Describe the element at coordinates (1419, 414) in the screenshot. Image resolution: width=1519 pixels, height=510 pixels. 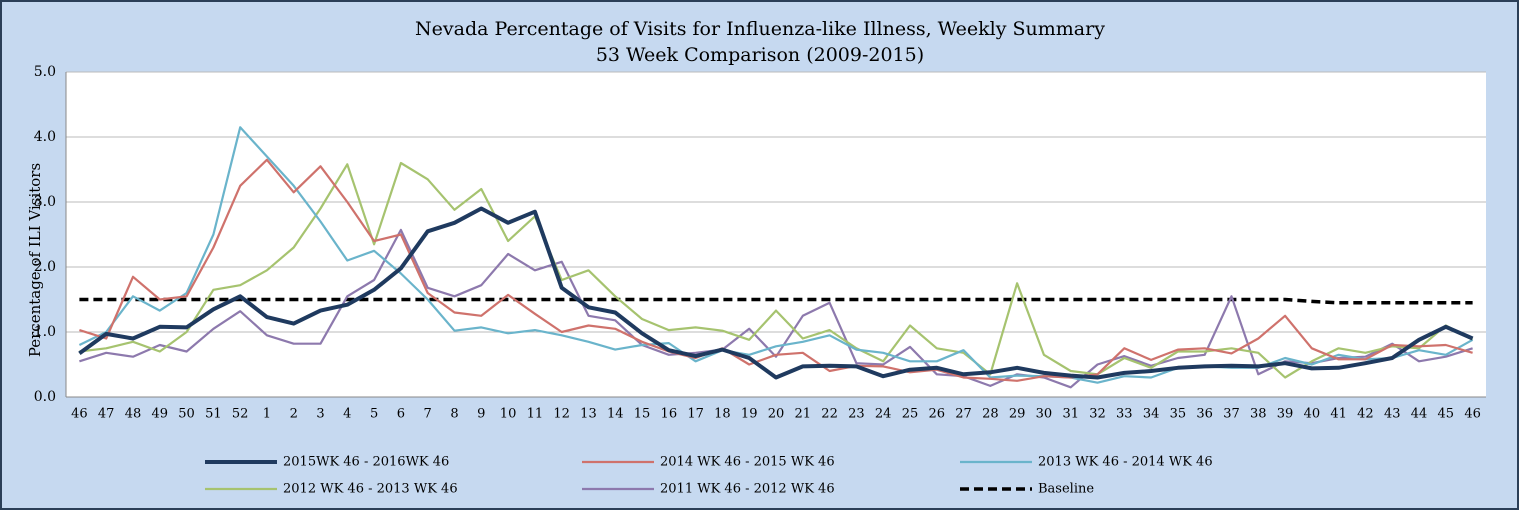
I see `x-tick-label: 44` at that location.